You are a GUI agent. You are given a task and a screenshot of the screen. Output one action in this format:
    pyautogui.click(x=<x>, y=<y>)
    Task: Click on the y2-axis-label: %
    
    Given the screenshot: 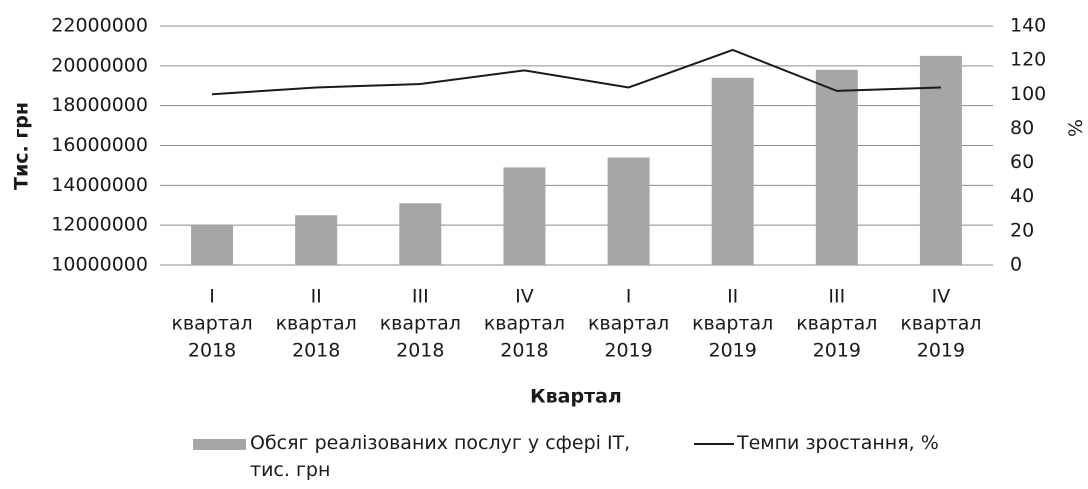 What is the action you would take?
    pyautogui.click(x=1075, y=128)
    